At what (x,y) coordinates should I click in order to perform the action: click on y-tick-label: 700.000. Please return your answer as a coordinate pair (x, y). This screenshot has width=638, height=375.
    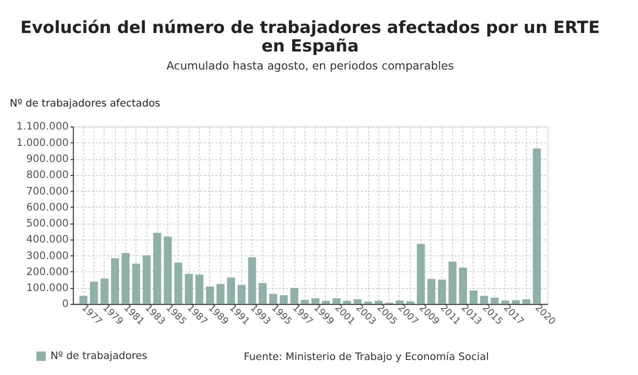
    Looking at the image, I should click on (47, 191).